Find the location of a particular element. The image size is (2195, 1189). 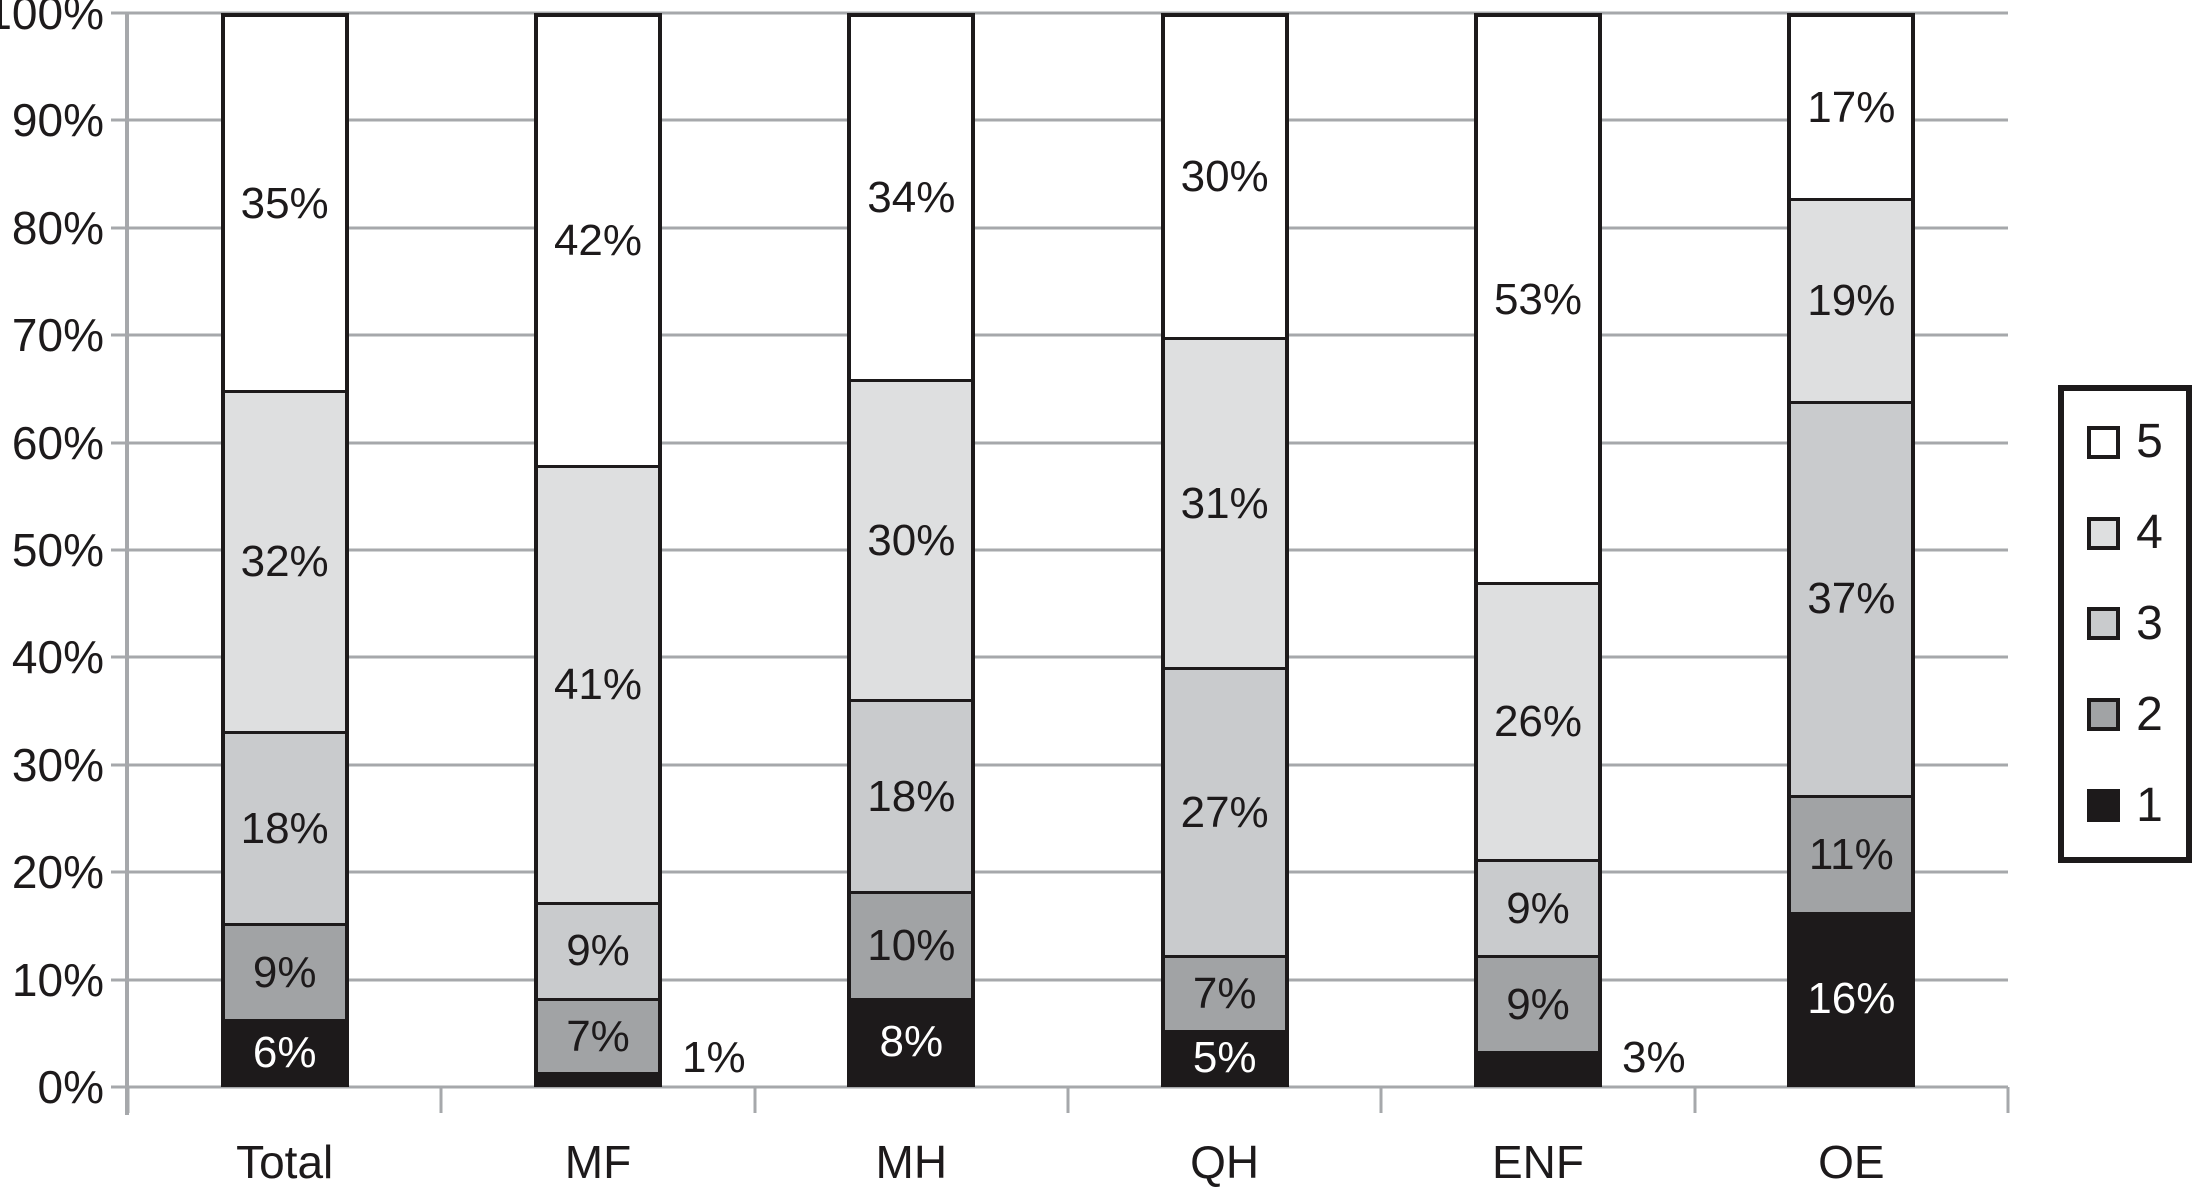

bar-segment-4: 32% is located at coordinates (284, 561).